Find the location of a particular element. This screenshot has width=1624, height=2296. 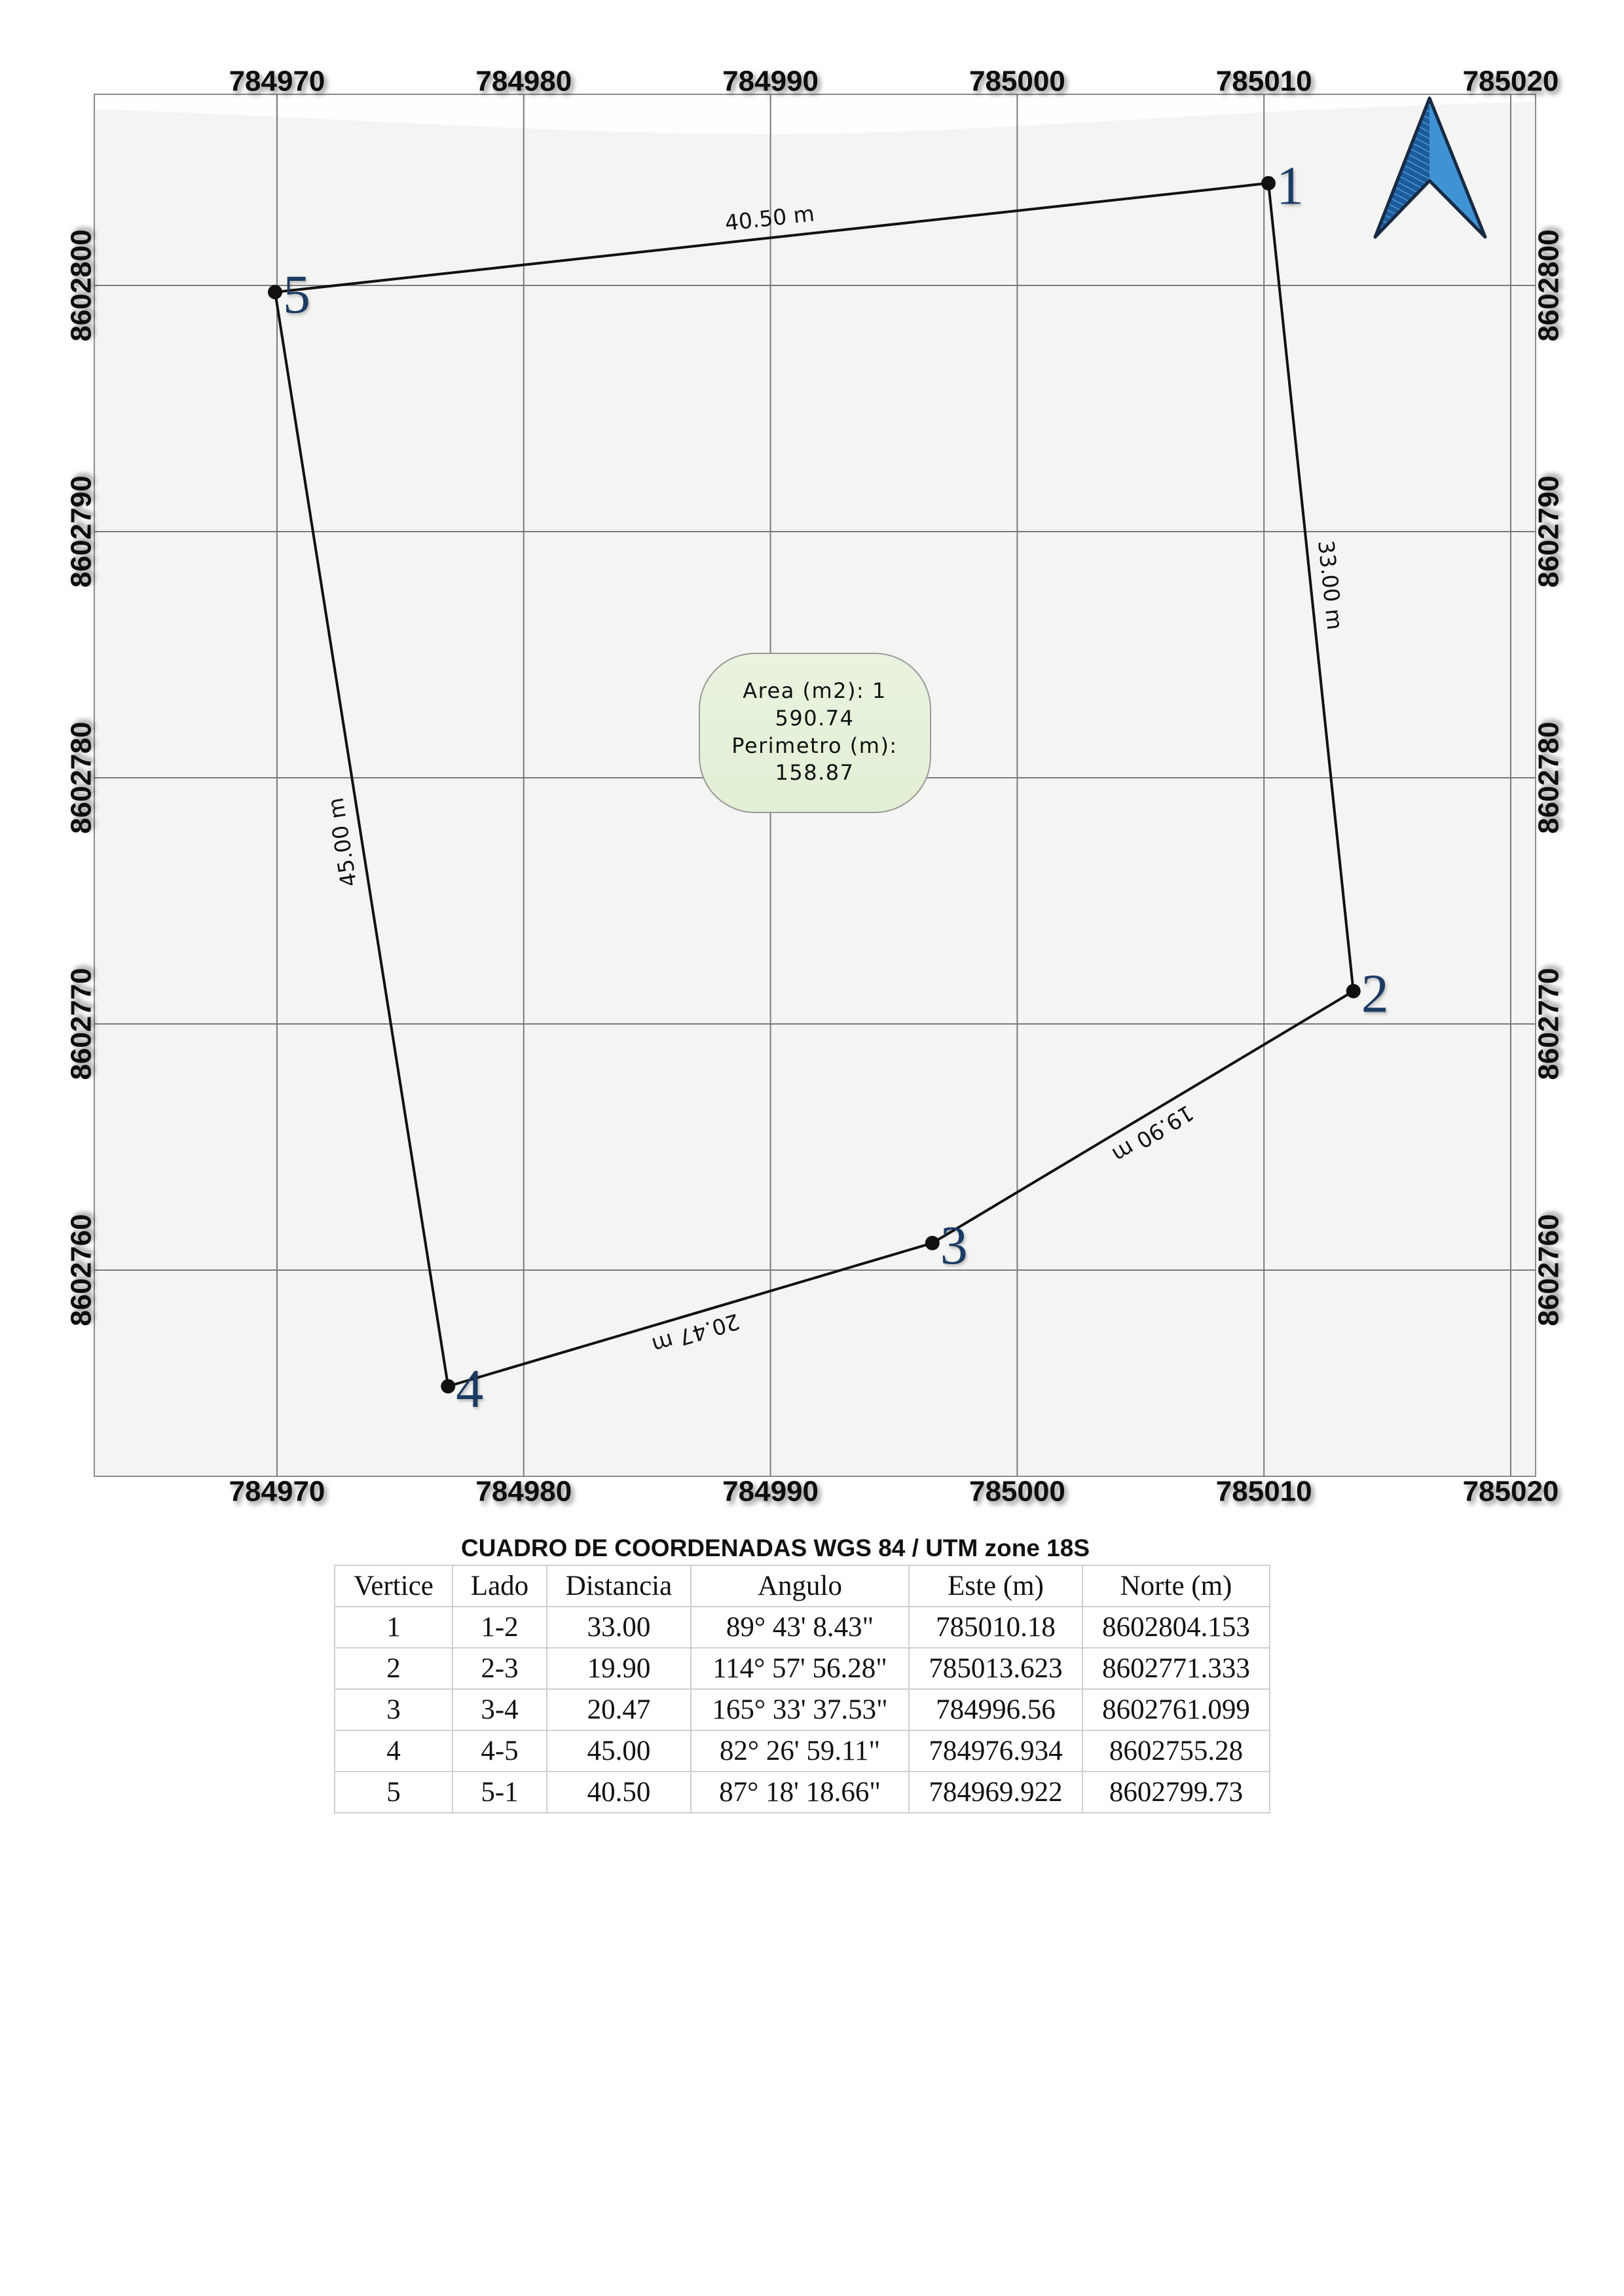

cell-vertice: 5 is located at coordinates (393, 1792).